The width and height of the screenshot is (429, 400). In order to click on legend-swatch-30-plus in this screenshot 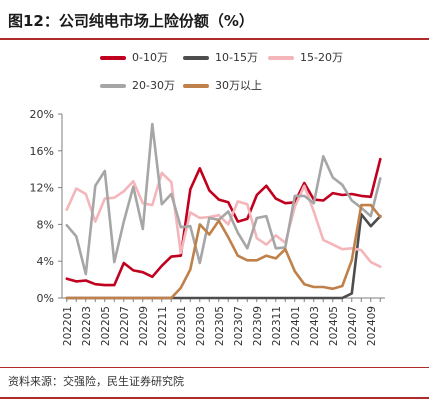, I will do `click(196, 86)`.